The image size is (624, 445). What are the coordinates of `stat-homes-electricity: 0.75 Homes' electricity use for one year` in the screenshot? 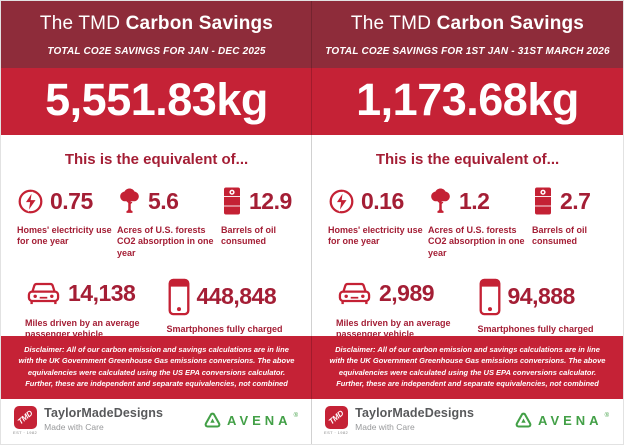 It's located at (67, 220).